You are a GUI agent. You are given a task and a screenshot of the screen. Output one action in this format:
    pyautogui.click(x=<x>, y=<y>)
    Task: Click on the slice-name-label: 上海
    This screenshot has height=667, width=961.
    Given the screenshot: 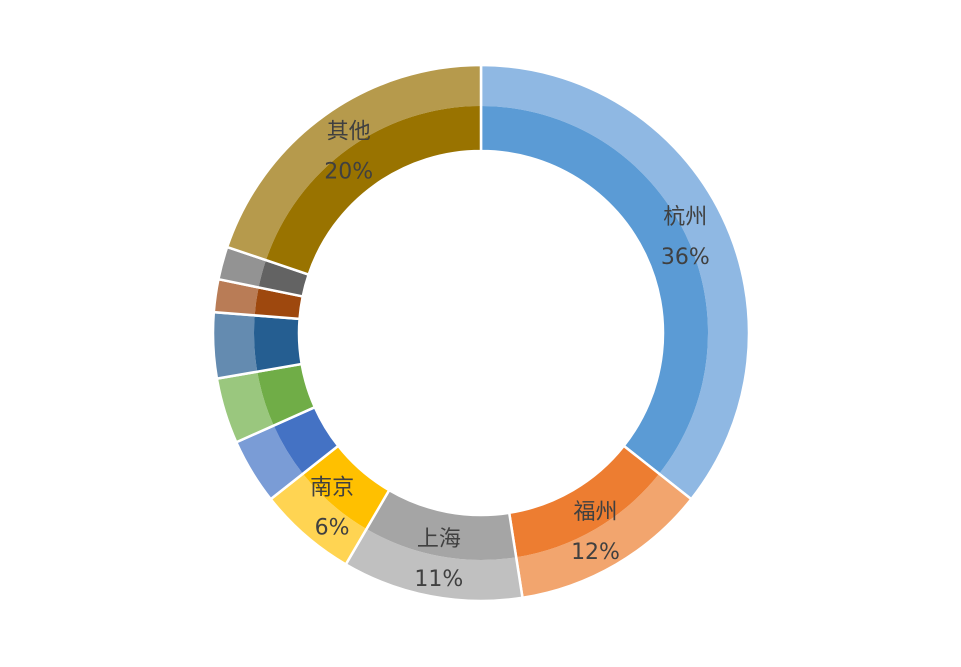 What is the action you would take?
    pyautogui.click(x=439, y=539)
    